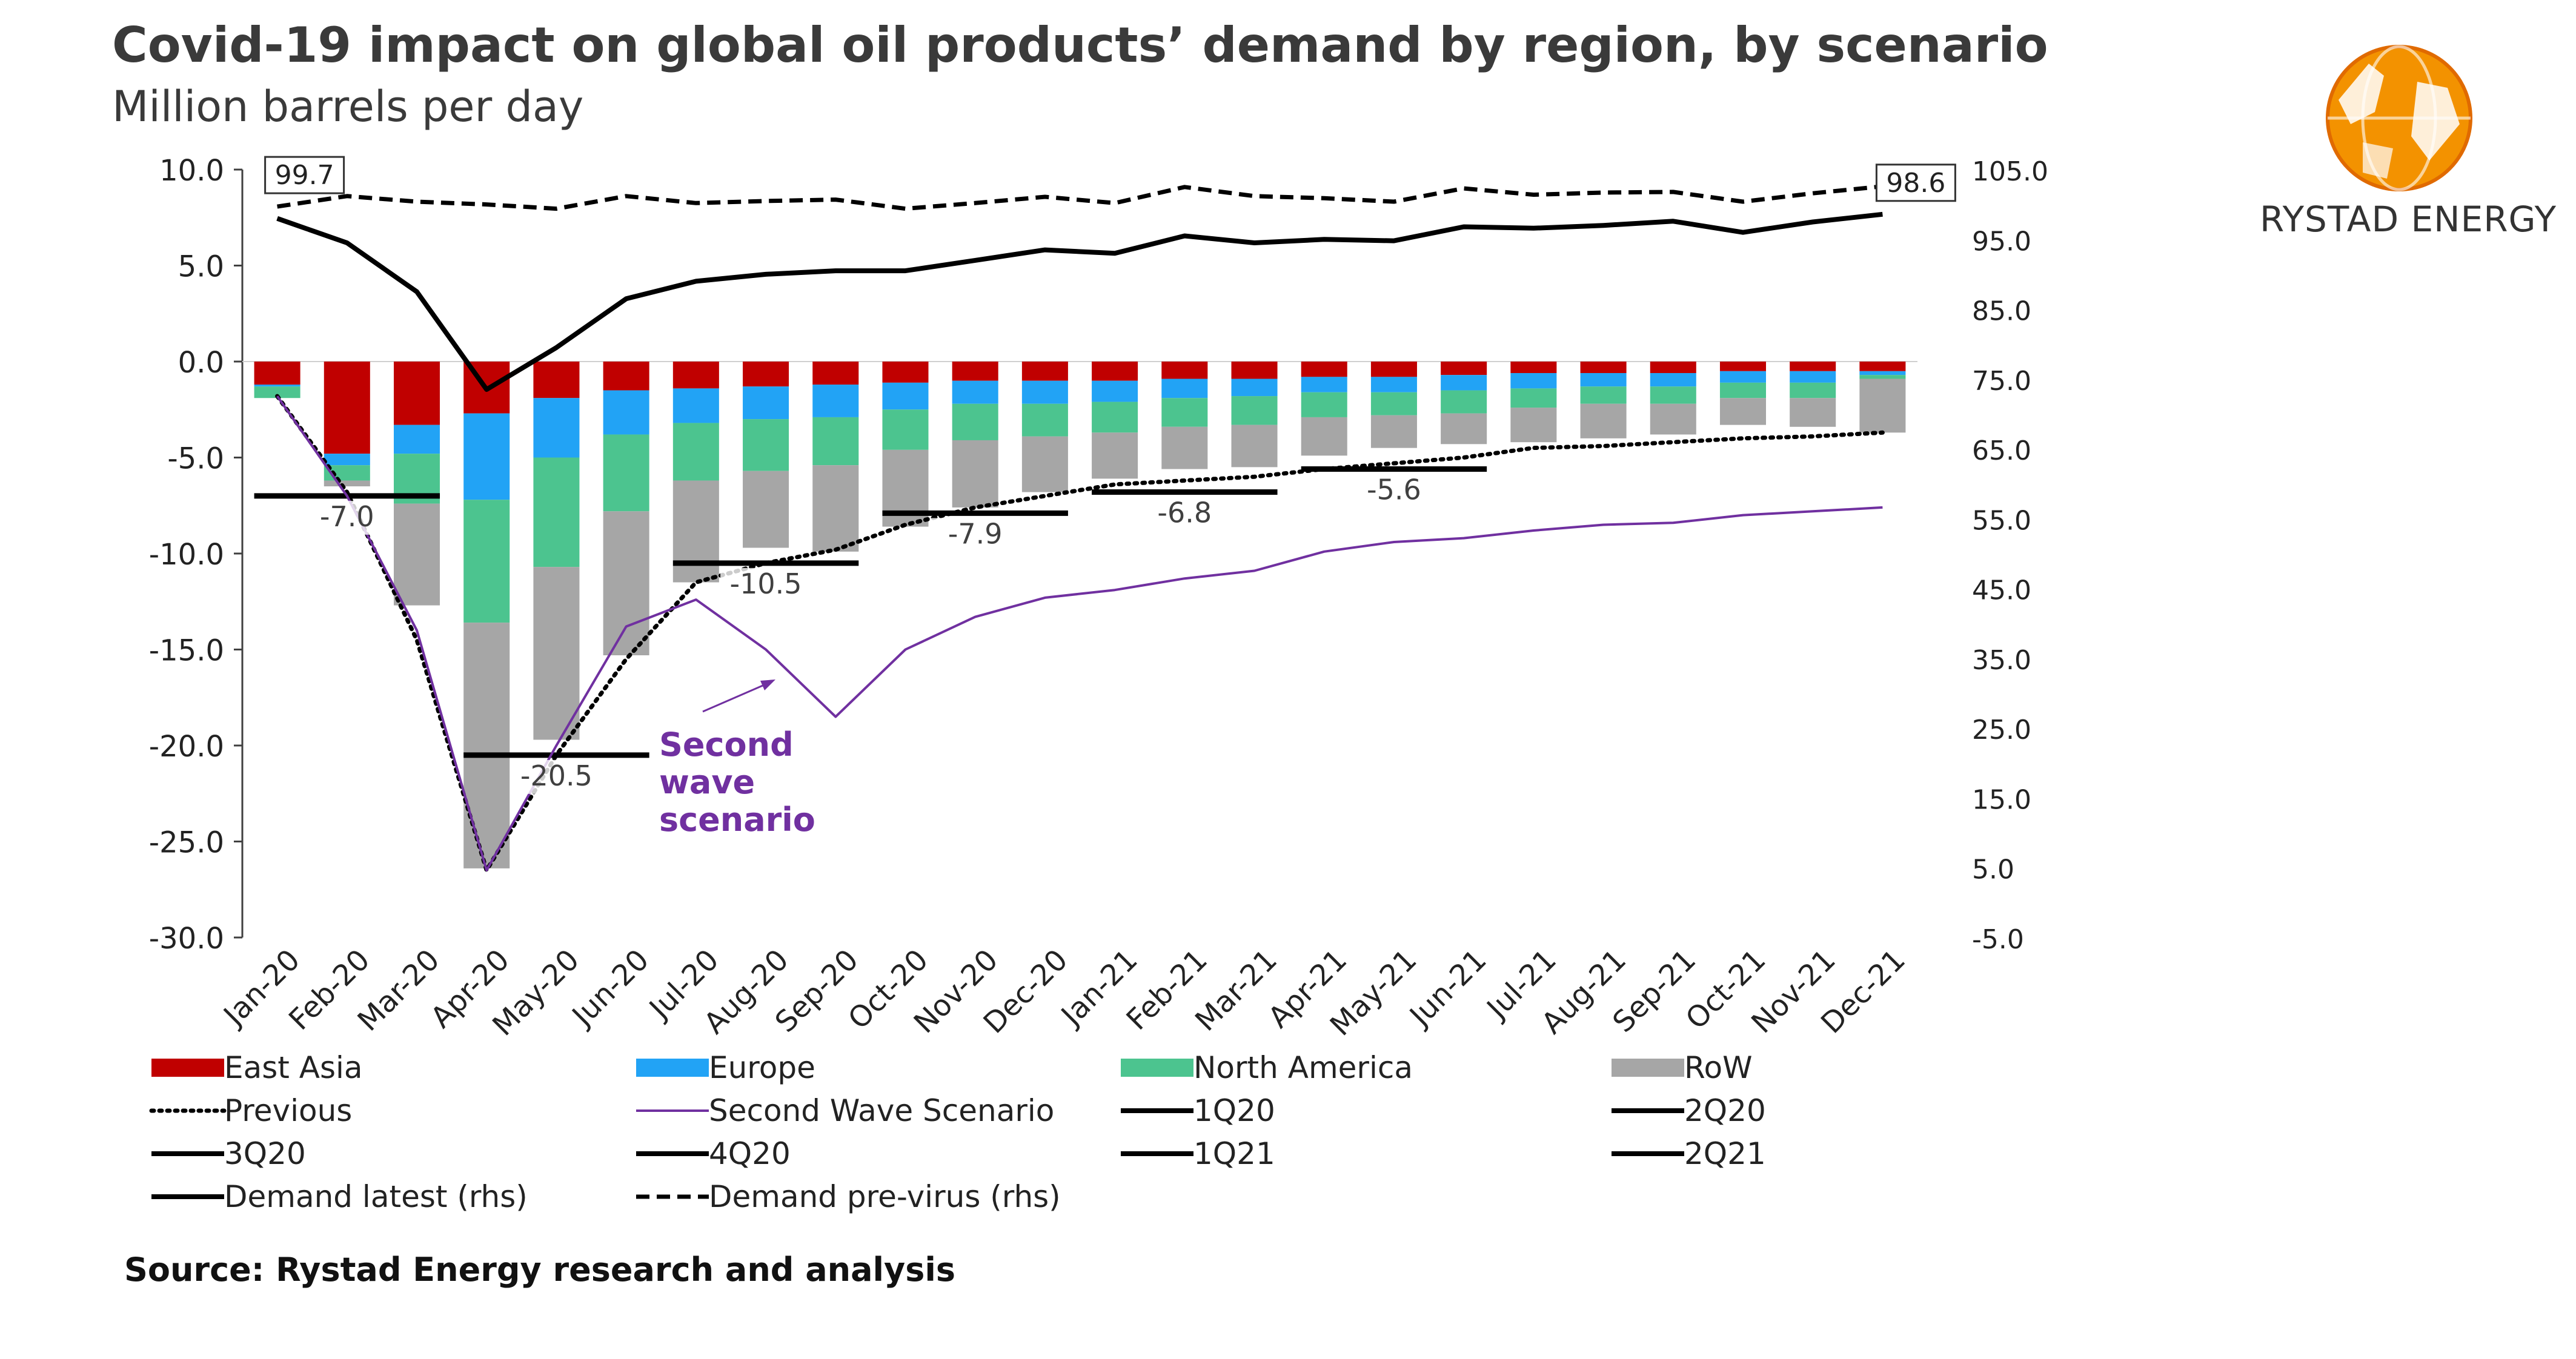 The image size is (2576, 1359). What do you see at coordinates (2001, 660) in the screenshot?
I see `right-axis-tick-label: 35.0` at bounding box center [2001, 660].